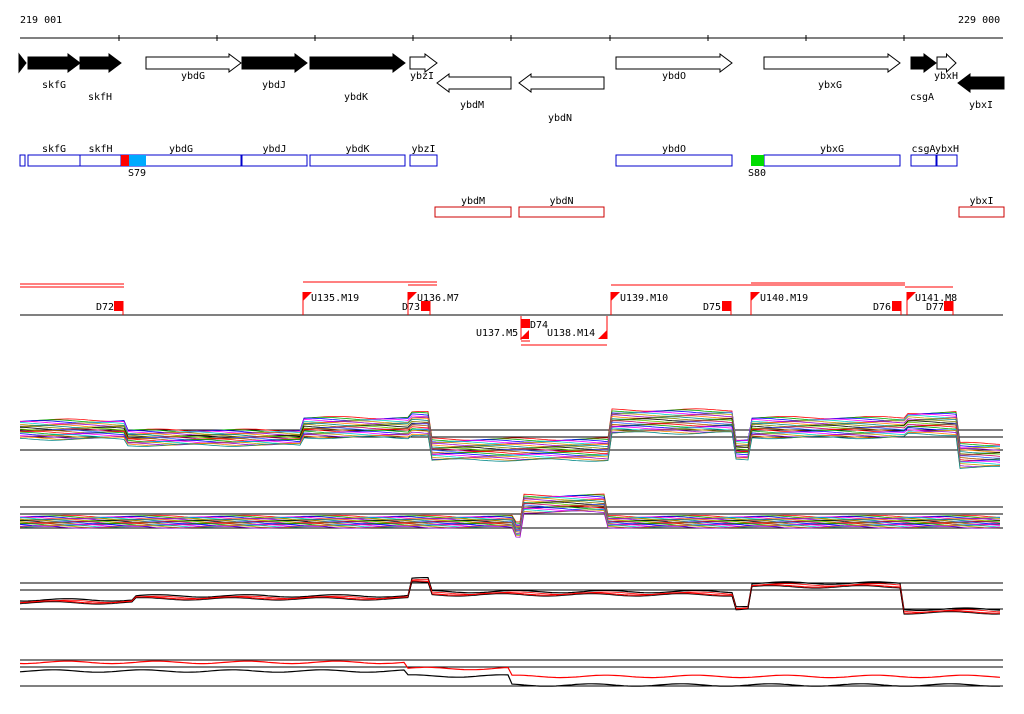 This screenshot has width=1024, height=714. I want to click on minus-strand-track: ybdM ybdN ybxI, so click(719, 207).